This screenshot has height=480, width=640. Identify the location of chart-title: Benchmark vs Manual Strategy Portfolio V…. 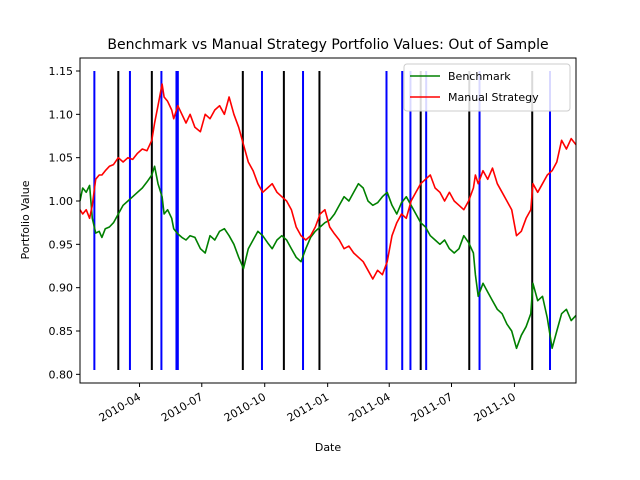
(327, 45).